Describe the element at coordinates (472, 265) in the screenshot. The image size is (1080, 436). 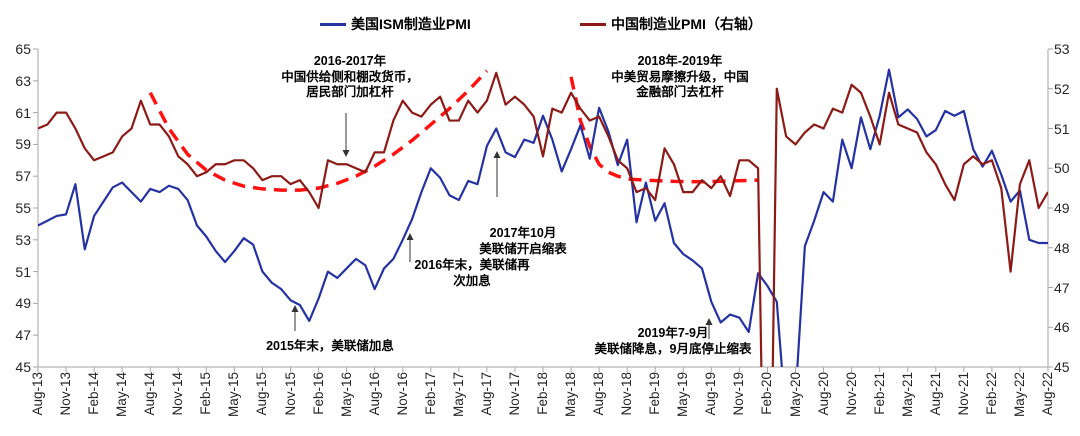
I see `annotation-line: 2016年末，美联储再` at that location.